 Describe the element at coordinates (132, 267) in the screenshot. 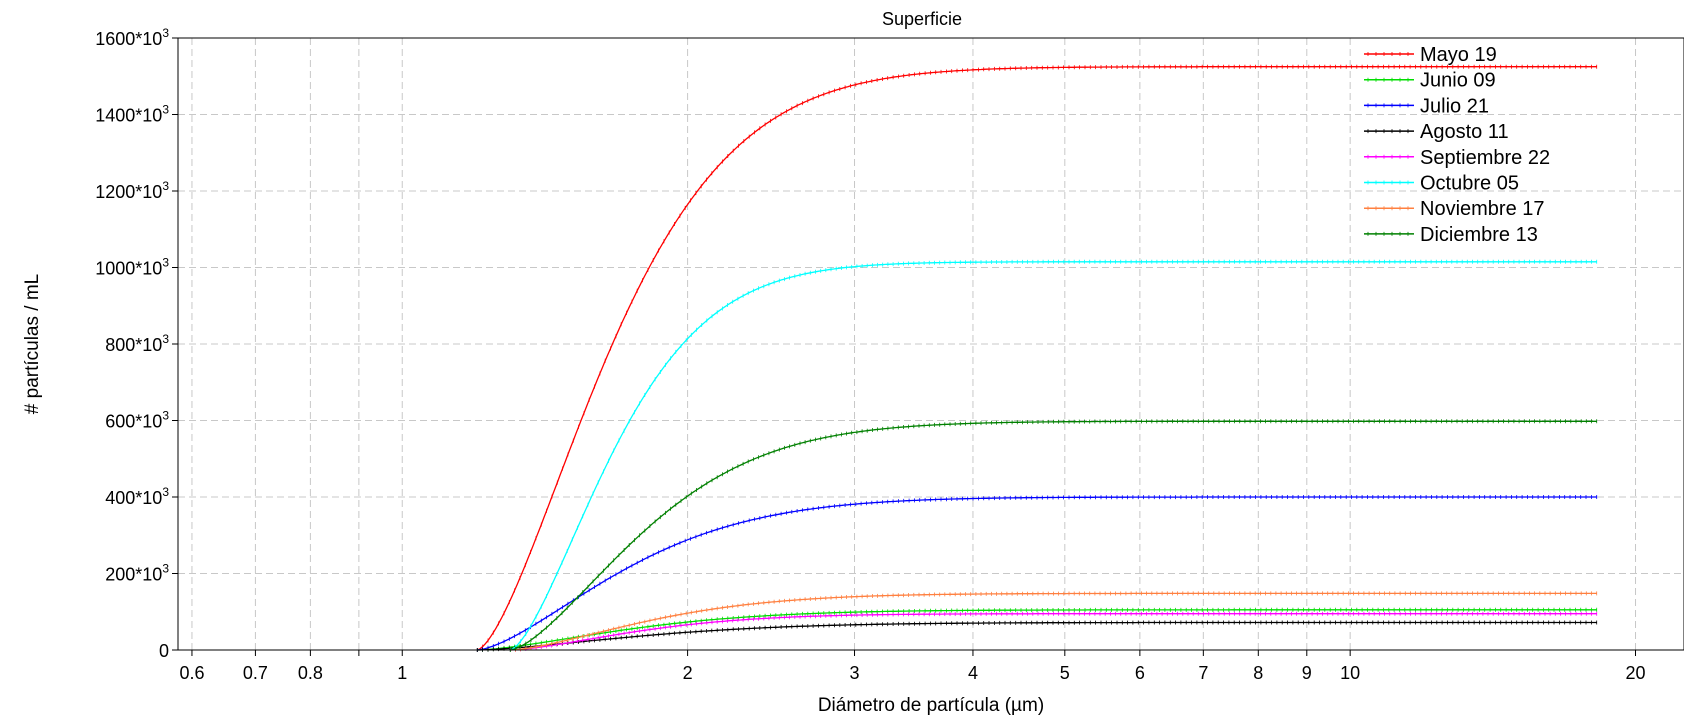

I see `y-tick-label: 1000*103` at that location.